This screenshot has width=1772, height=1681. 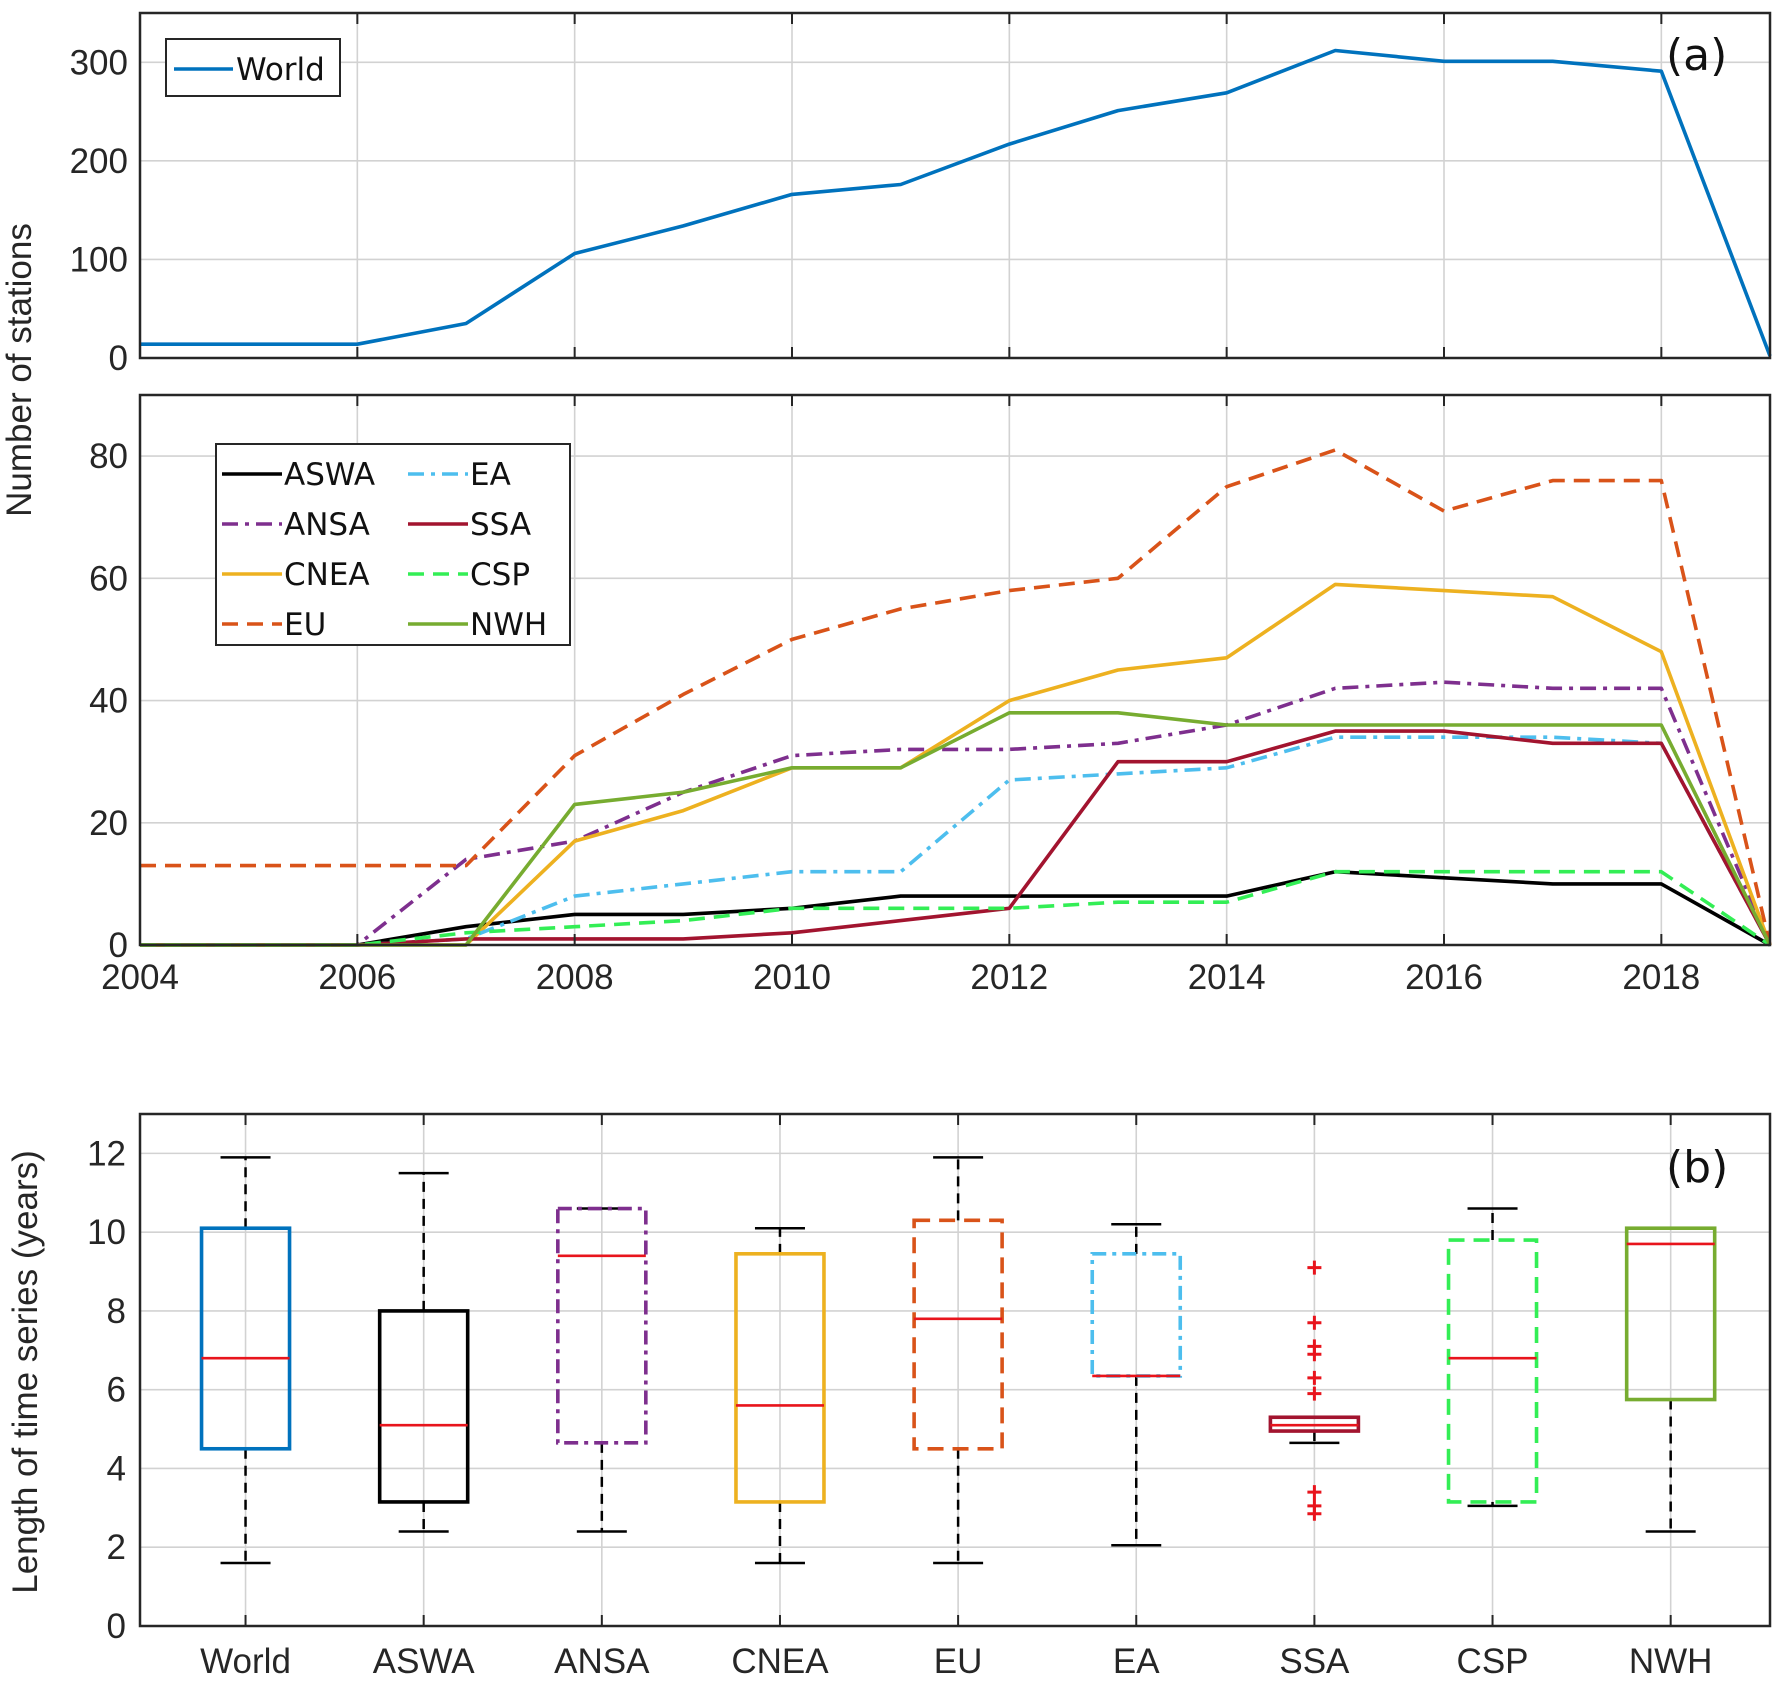 I want to click on y-tick-label: 200, so click(x=99, y=161).